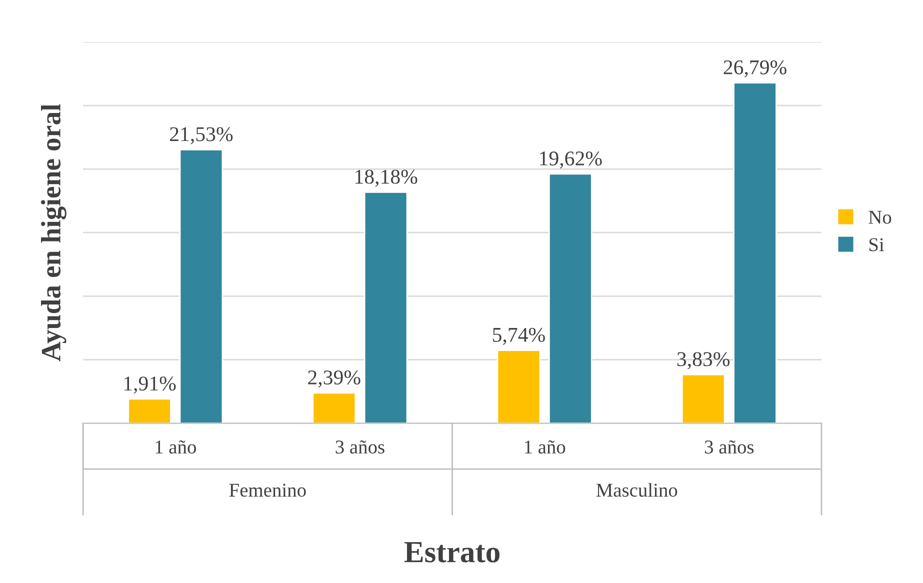 The width and height of the screenshot is (923, 583). Describe the element at coordinates (452, 552) in the screenshot. I see `x-axis-title: Estrato` at that location.